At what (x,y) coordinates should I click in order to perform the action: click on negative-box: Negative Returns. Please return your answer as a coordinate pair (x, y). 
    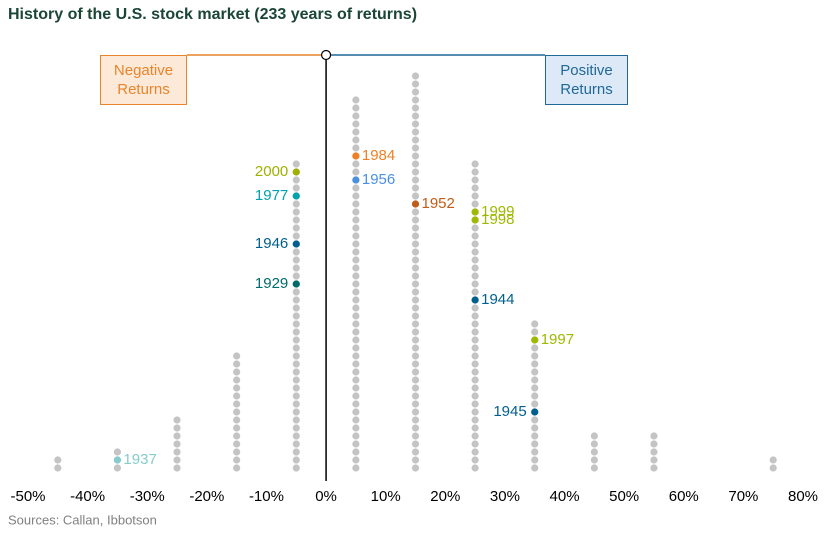
    Looking at the image, I should click on (143, 80).